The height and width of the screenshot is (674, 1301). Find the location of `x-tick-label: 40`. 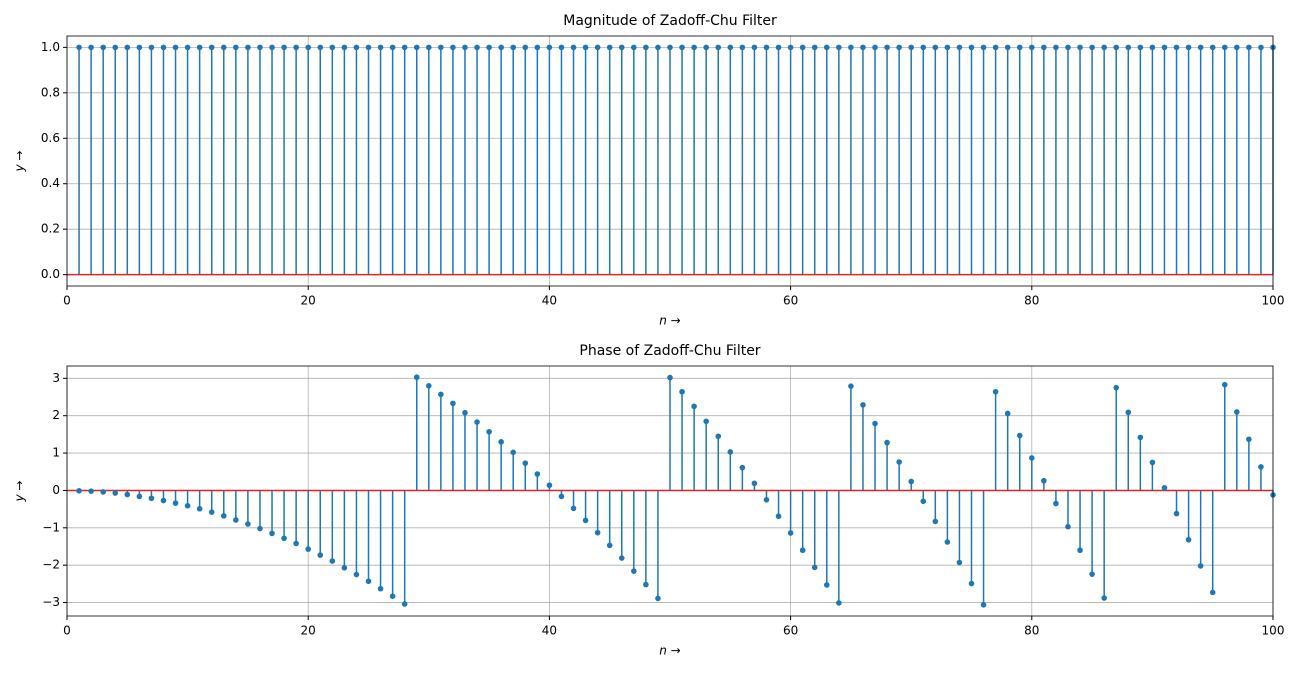

x-tick-label: 40 is located at coordinates (549, 631).